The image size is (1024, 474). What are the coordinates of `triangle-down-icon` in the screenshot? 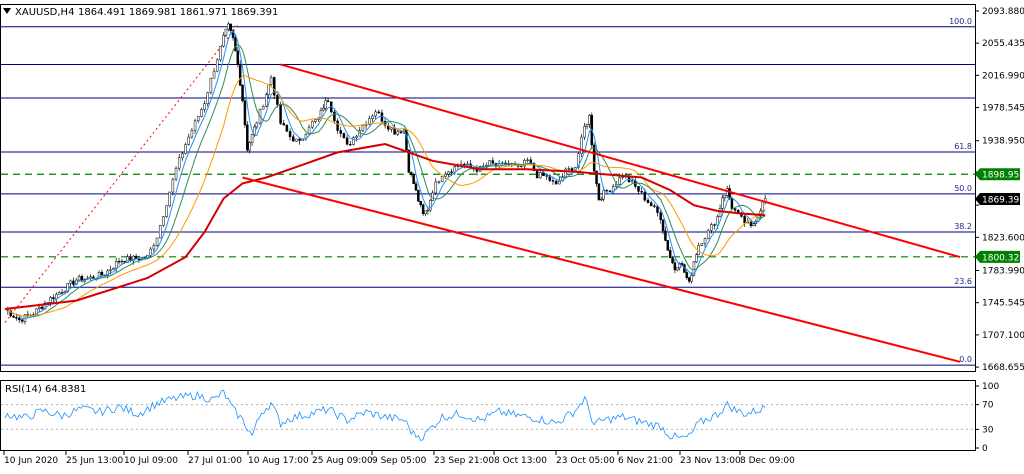 It's located at (7, 11).